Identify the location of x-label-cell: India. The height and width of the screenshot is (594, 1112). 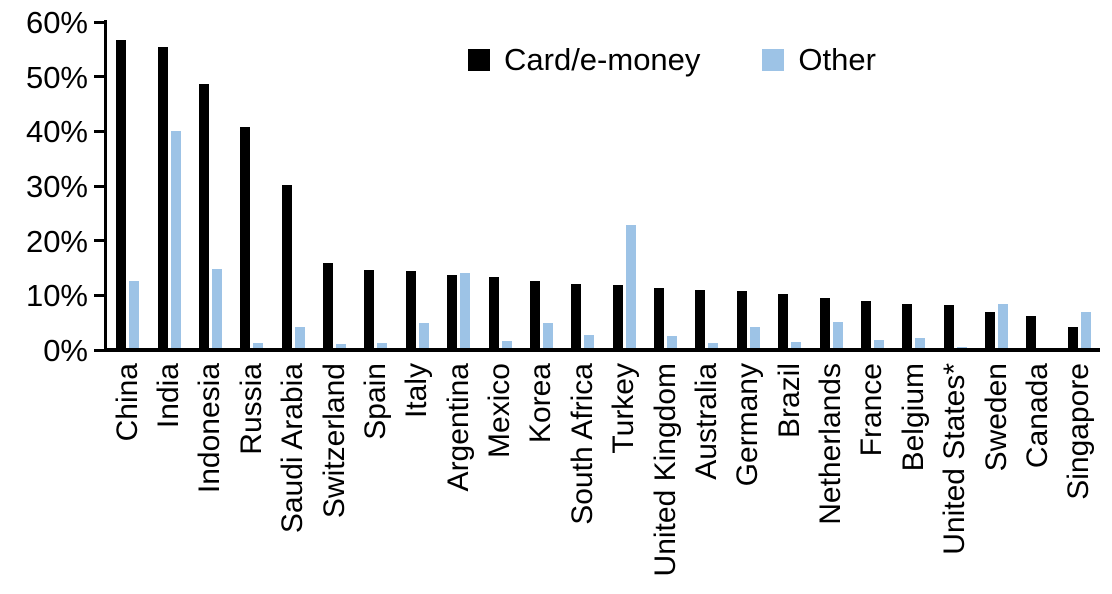
(168, 477).